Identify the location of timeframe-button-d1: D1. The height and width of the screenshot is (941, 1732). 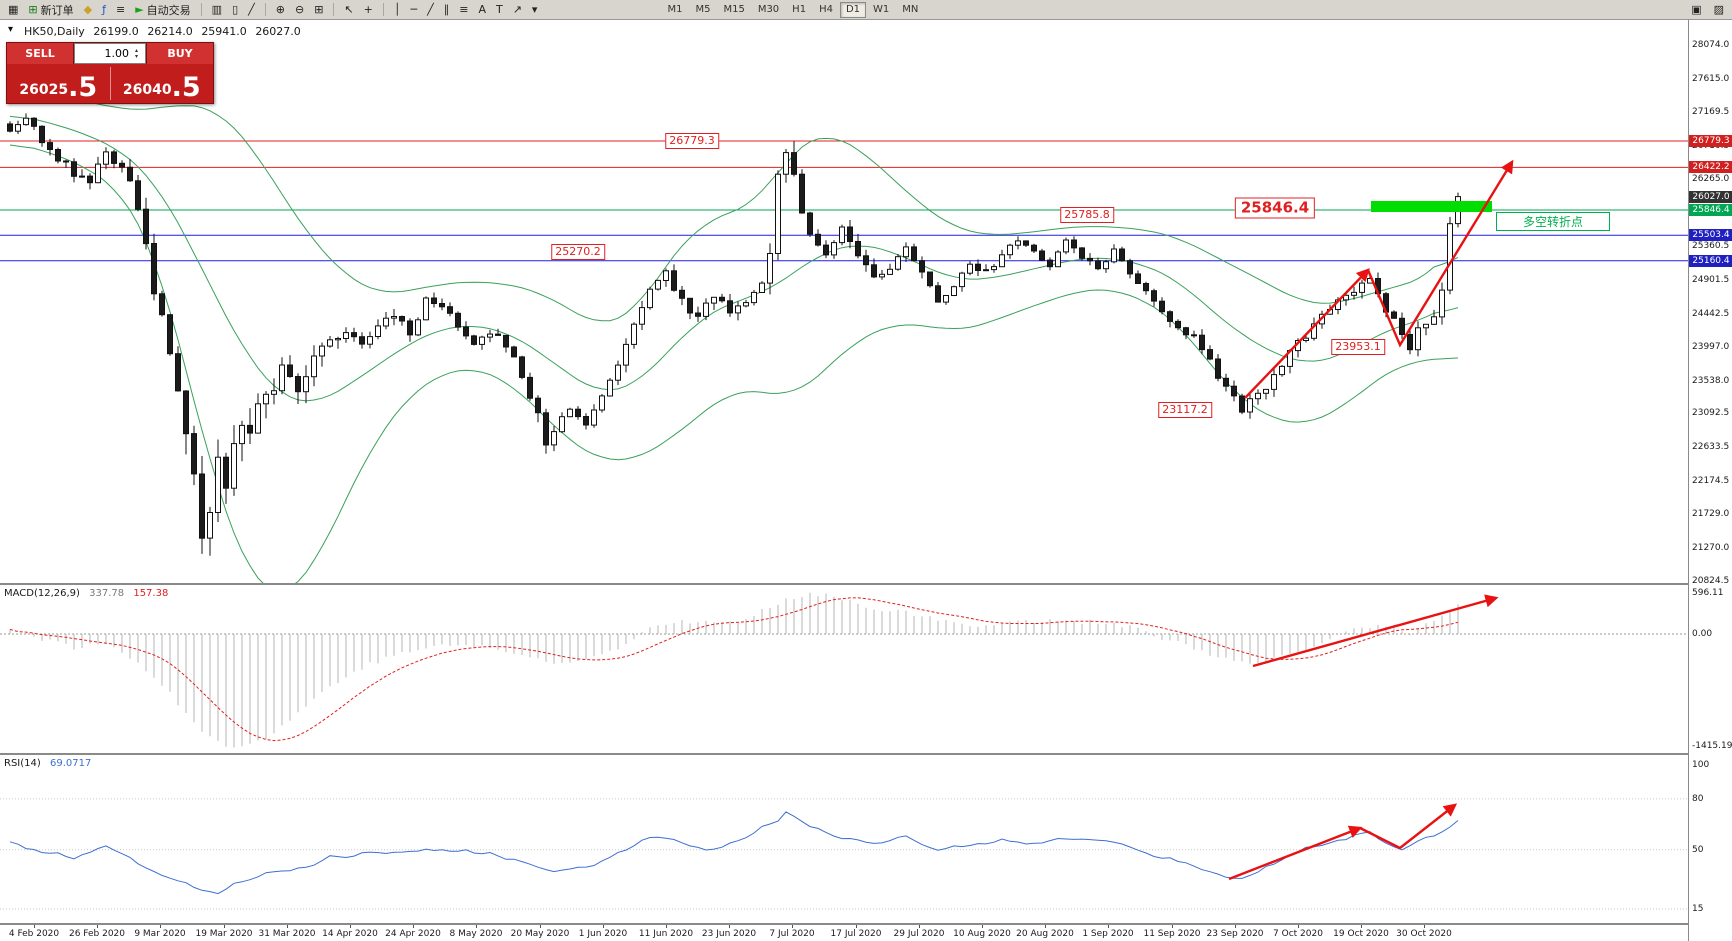
(853, 9).